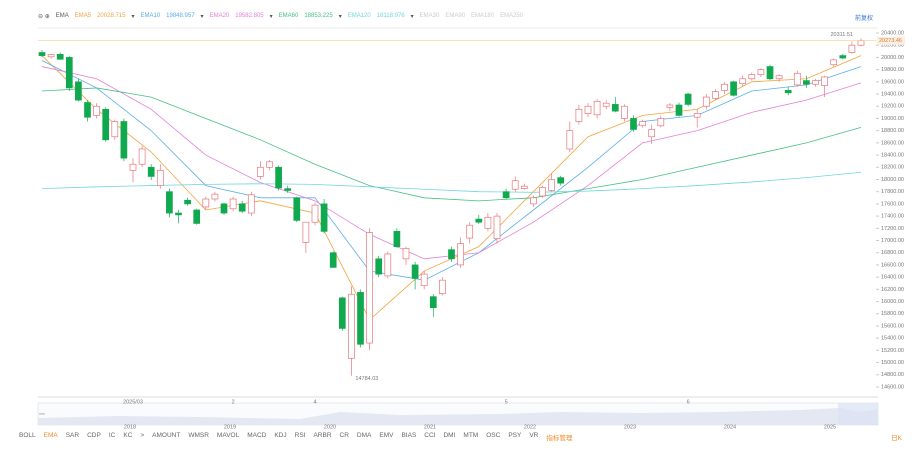  What do you see at coordinates (841, 35) in the screenshot?
I see `high-label: 20311.51` at bounding box center [841, 35].